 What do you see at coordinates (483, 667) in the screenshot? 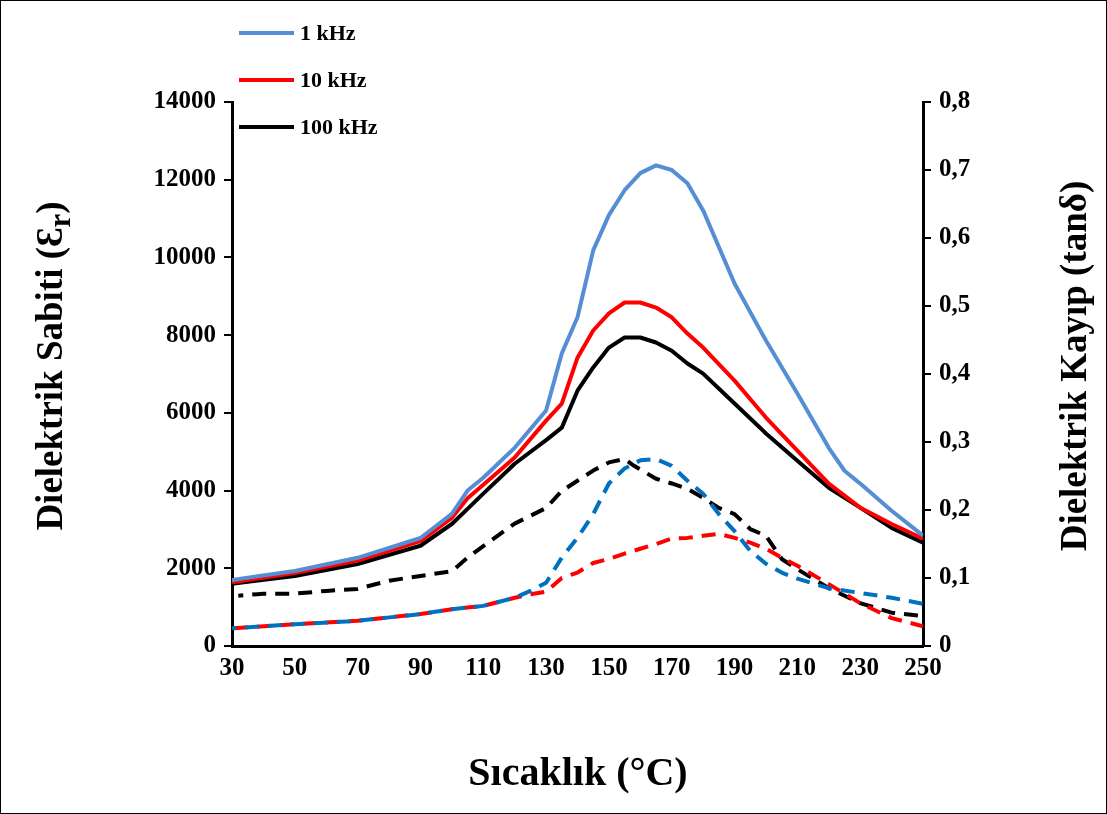
I see `x-tick-label: 110` at bounding box center [483, 667].